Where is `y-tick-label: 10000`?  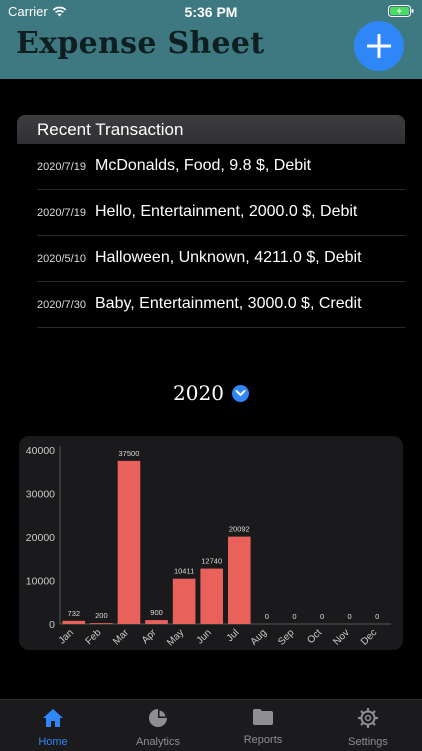 y-tick-label: 10000 is located at coordinates (40, 582).